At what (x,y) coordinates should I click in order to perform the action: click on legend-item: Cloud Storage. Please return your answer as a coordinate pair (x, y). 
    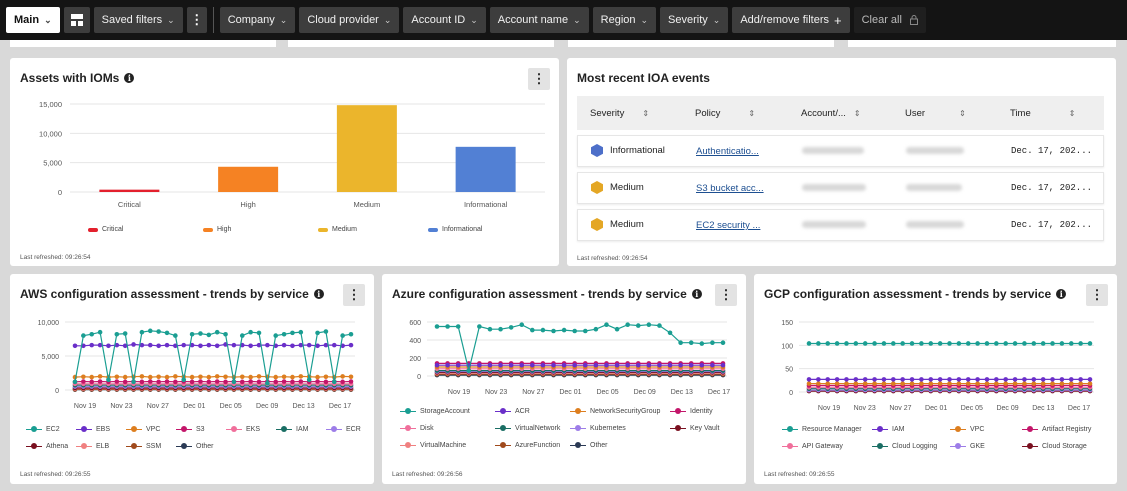
    Looking at the image, I should click on (1054, 446).